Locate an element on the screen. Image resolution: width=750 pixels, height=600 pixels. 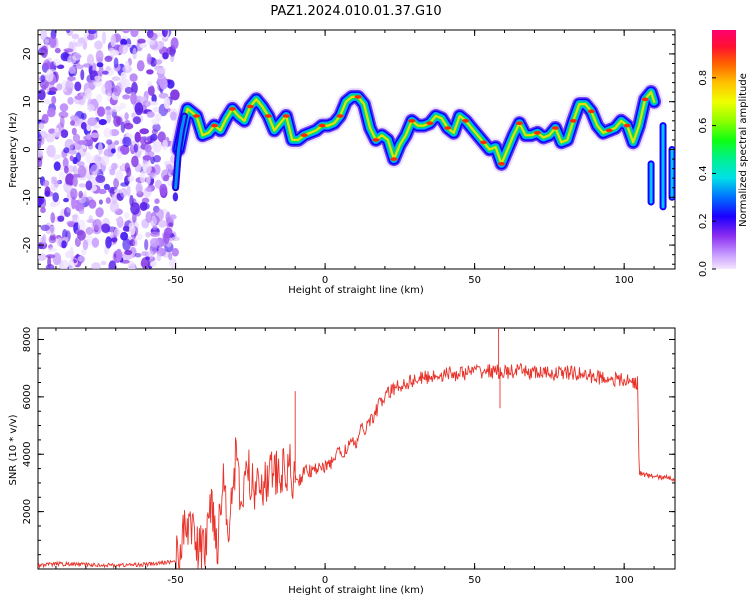
noise-region is located at coordinates (109, 149).